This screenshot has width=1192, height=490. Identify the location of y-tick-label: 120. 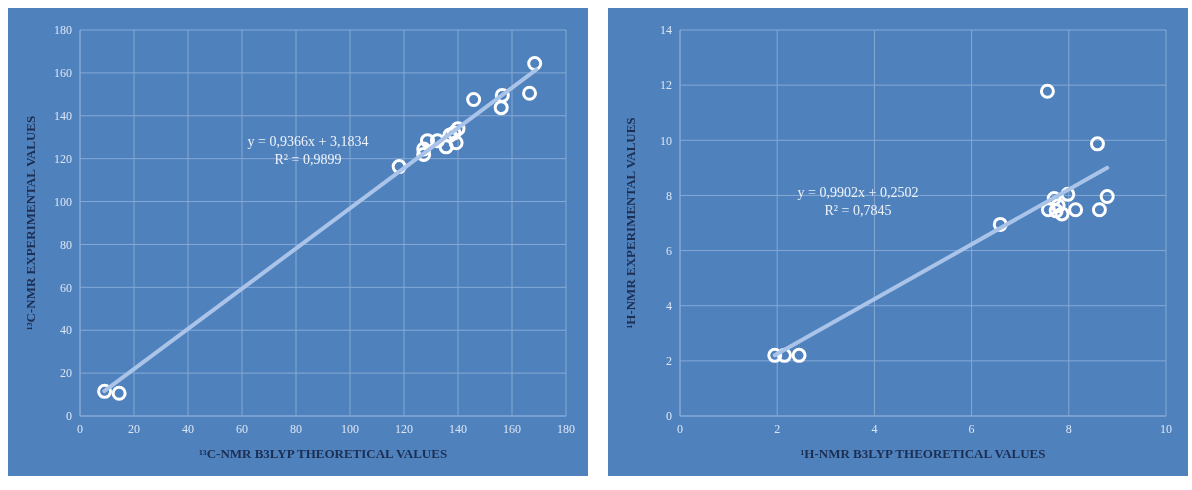
(63, 158).